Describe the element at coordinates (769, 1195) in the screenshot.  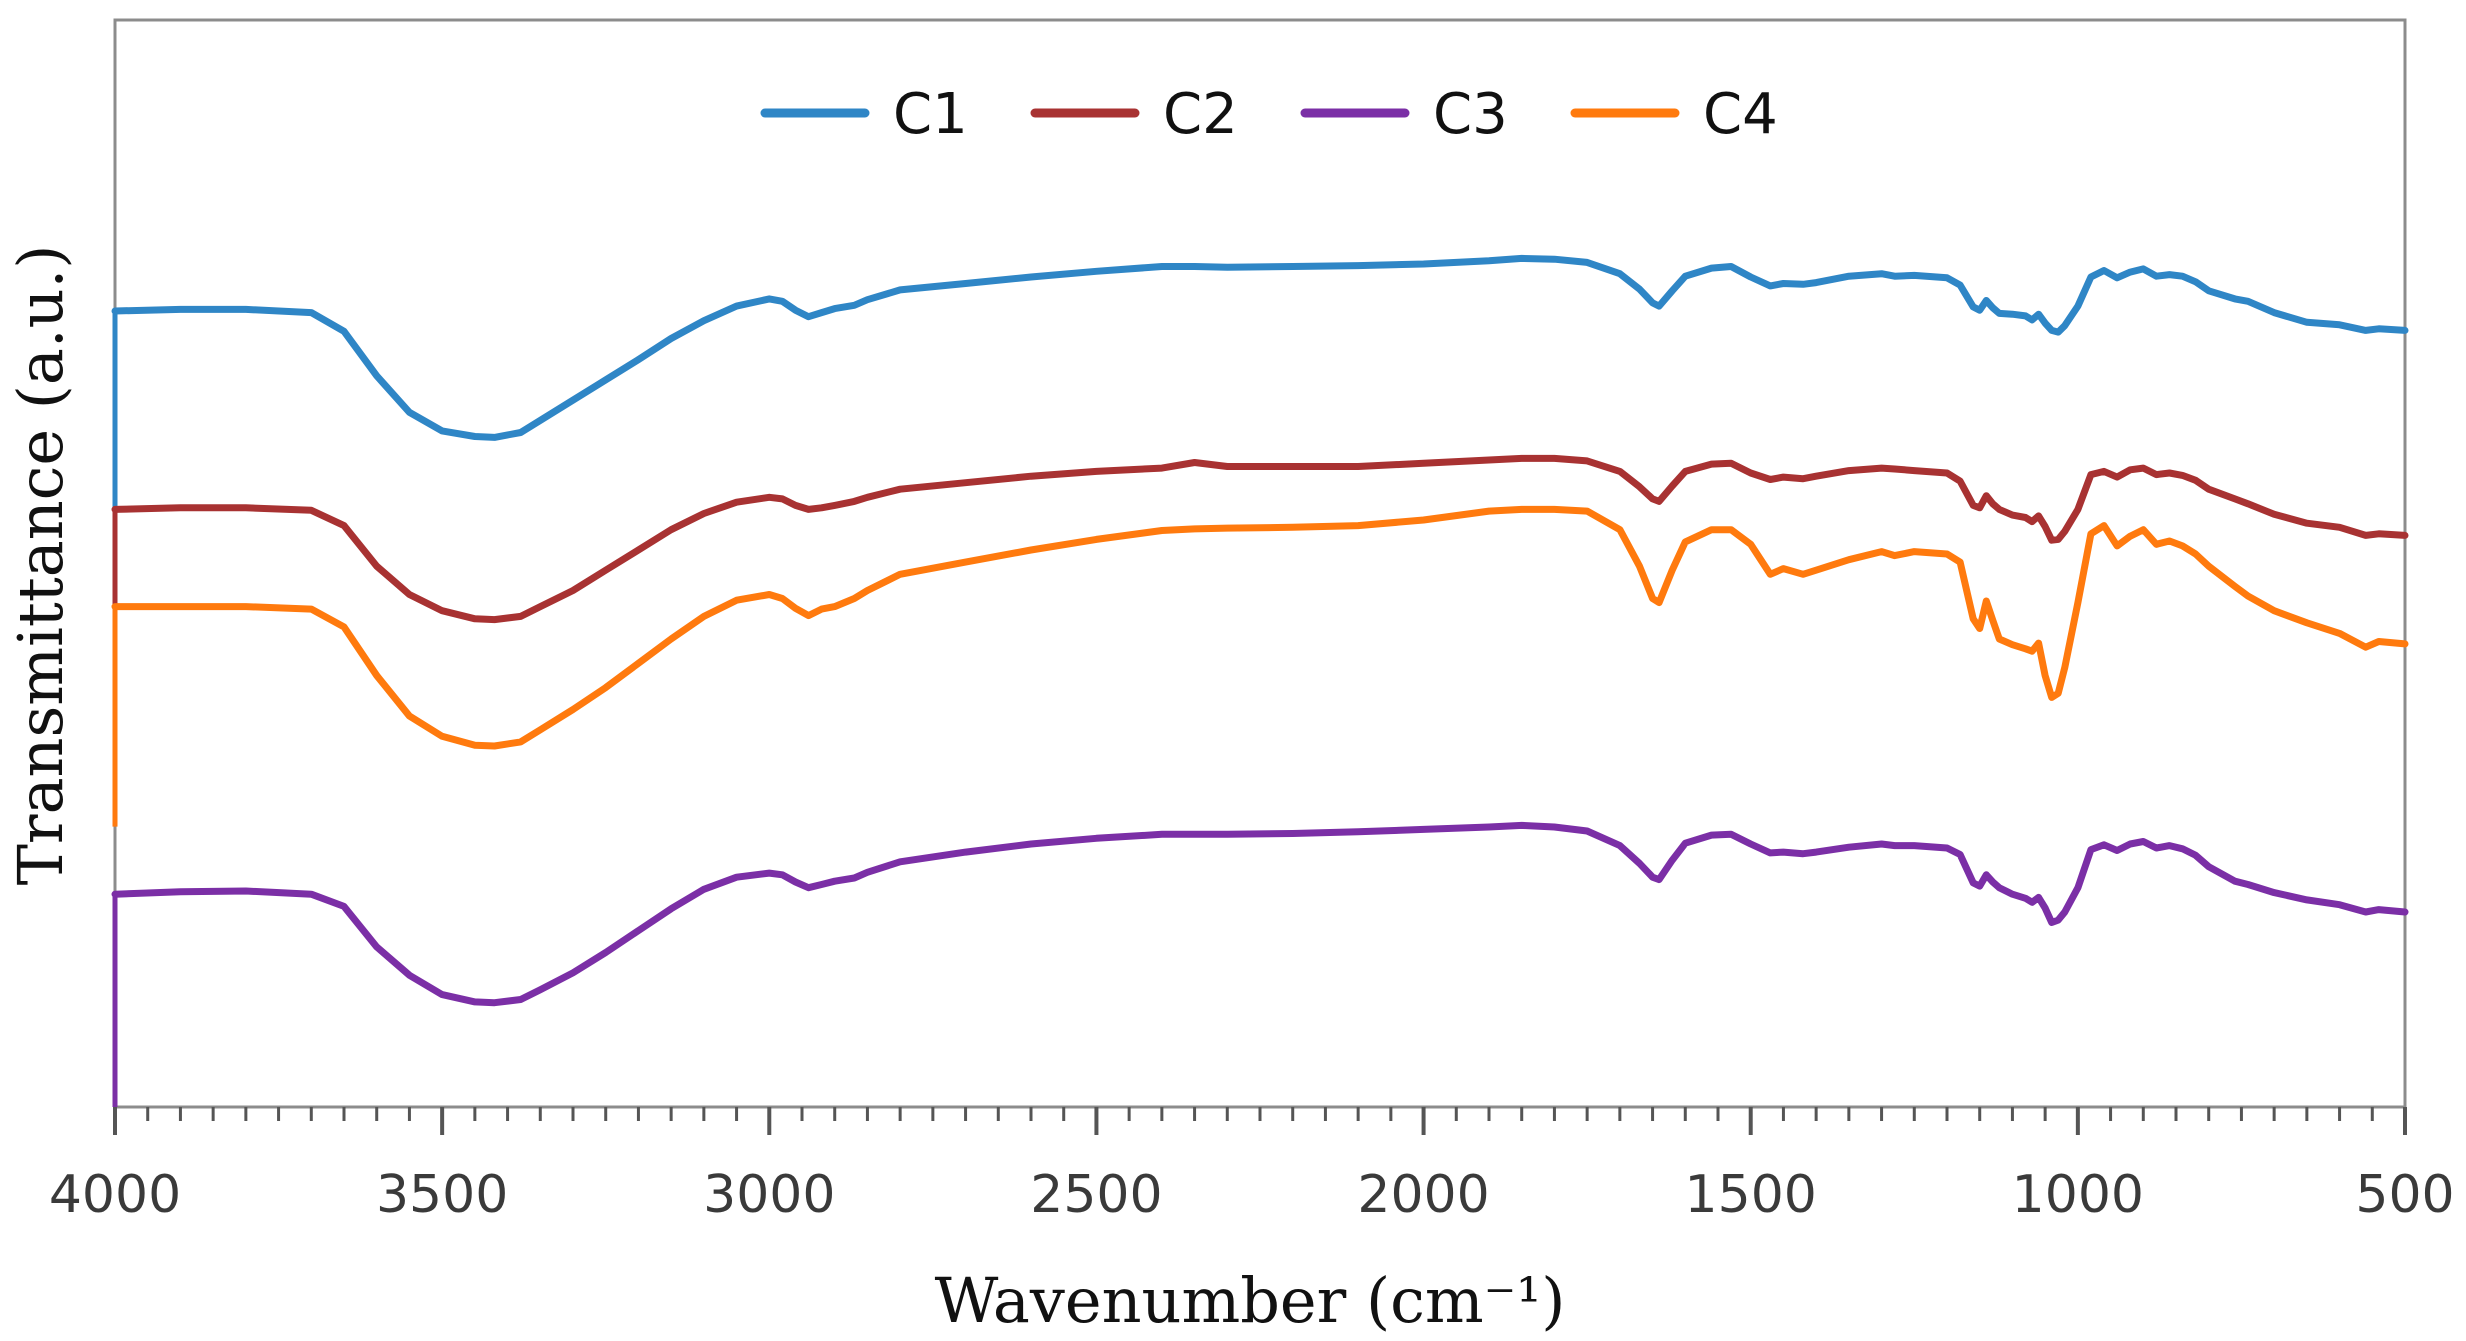
I see `x-tick-label: 3000` at that location.